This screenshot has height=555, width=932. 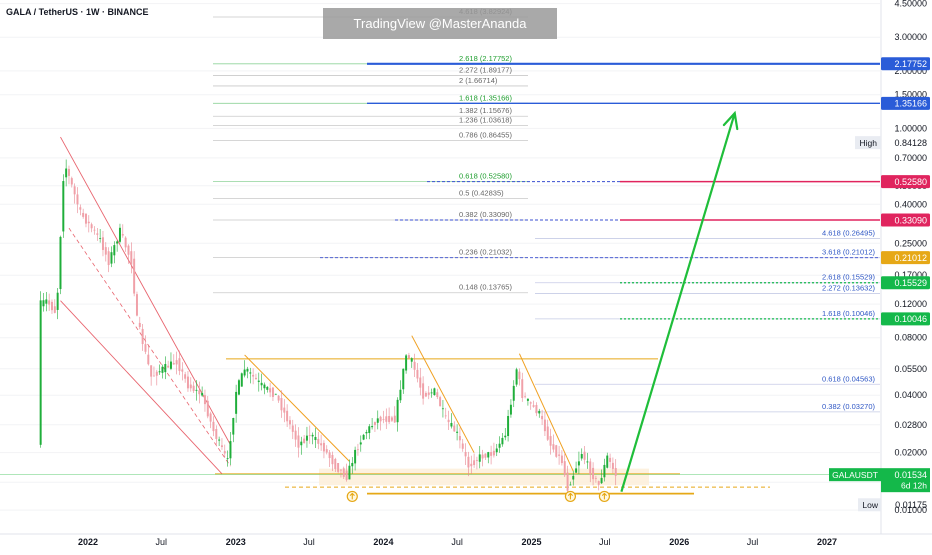 I want to click on fib-level-label: 2.272 (1.89177), so click(x=485, y=69).